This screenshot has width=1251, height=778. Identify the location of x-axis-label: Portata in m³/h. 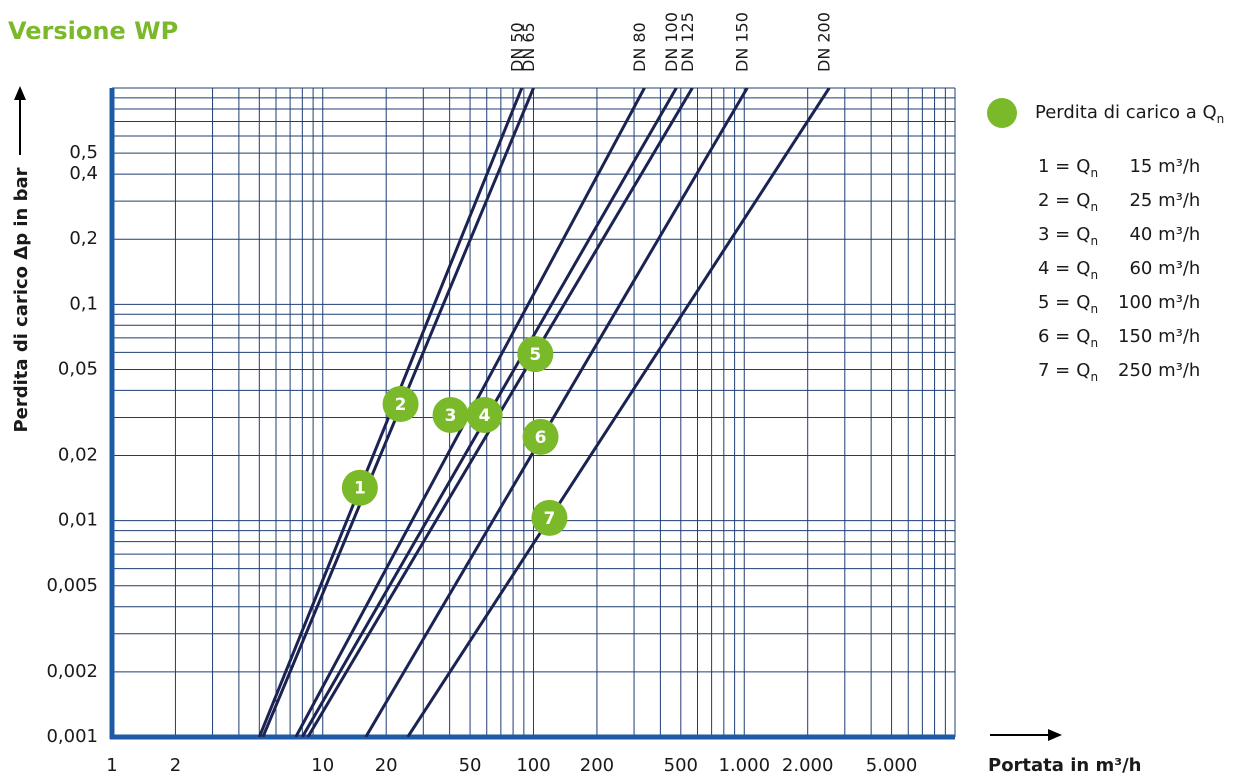
(1064, 765).